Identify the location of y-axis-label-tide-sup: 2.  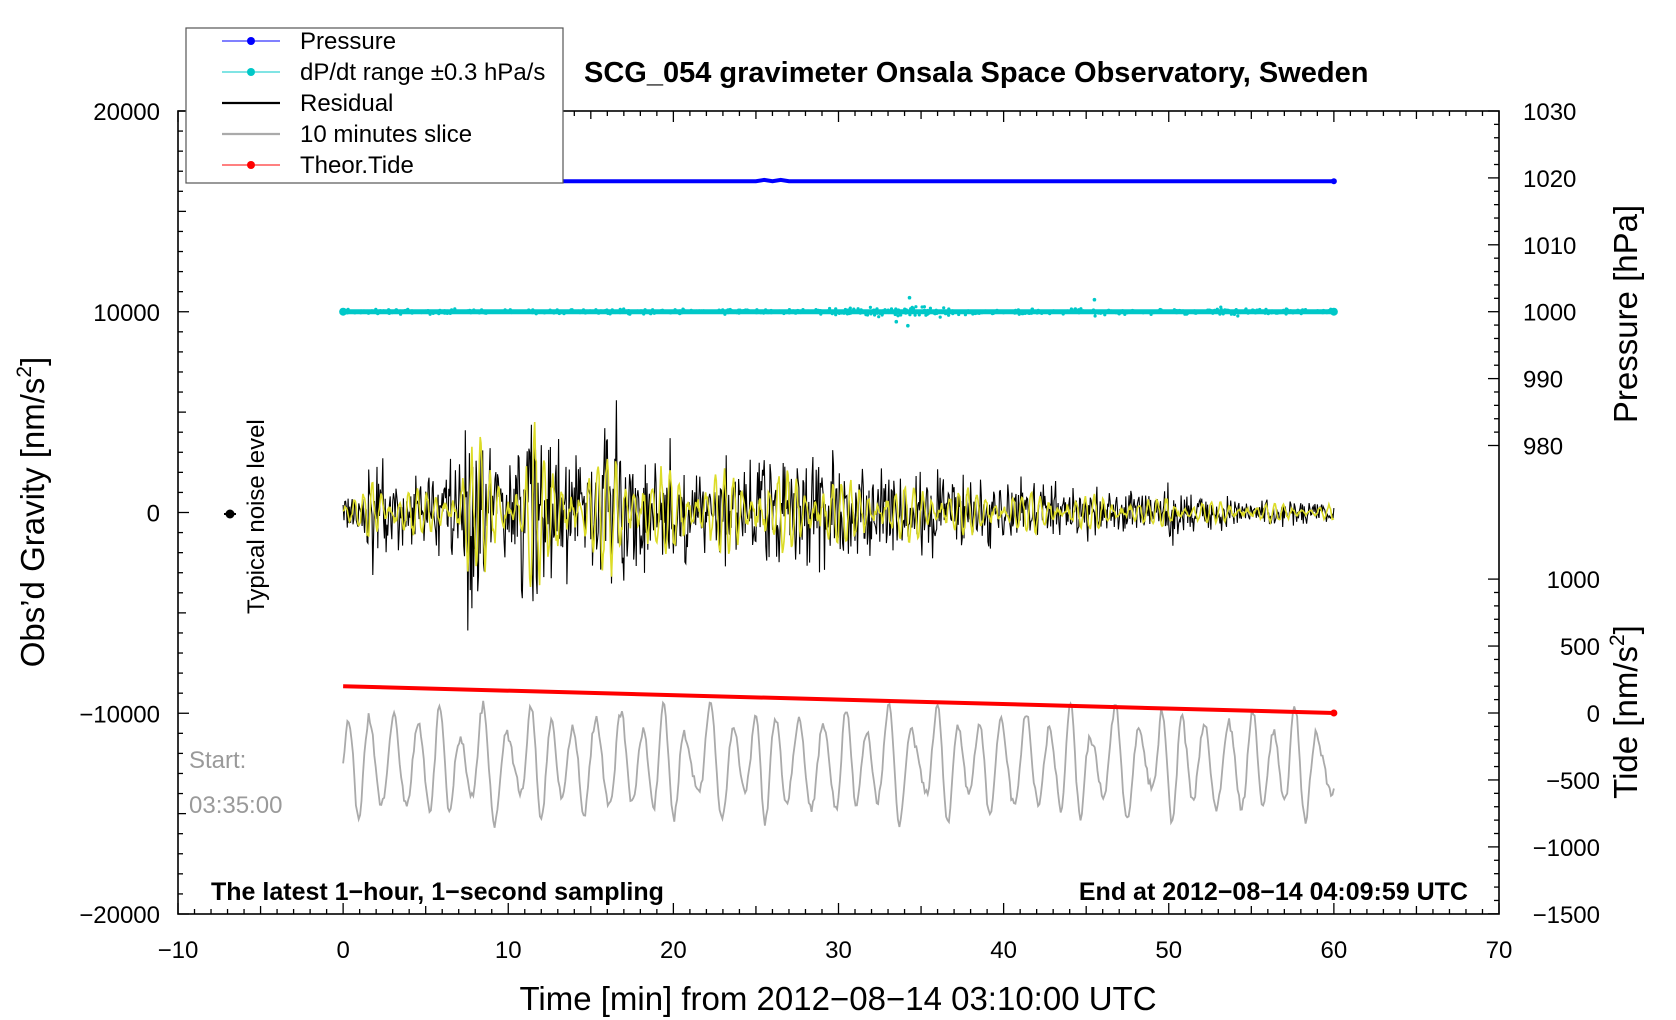
(1617, 640).